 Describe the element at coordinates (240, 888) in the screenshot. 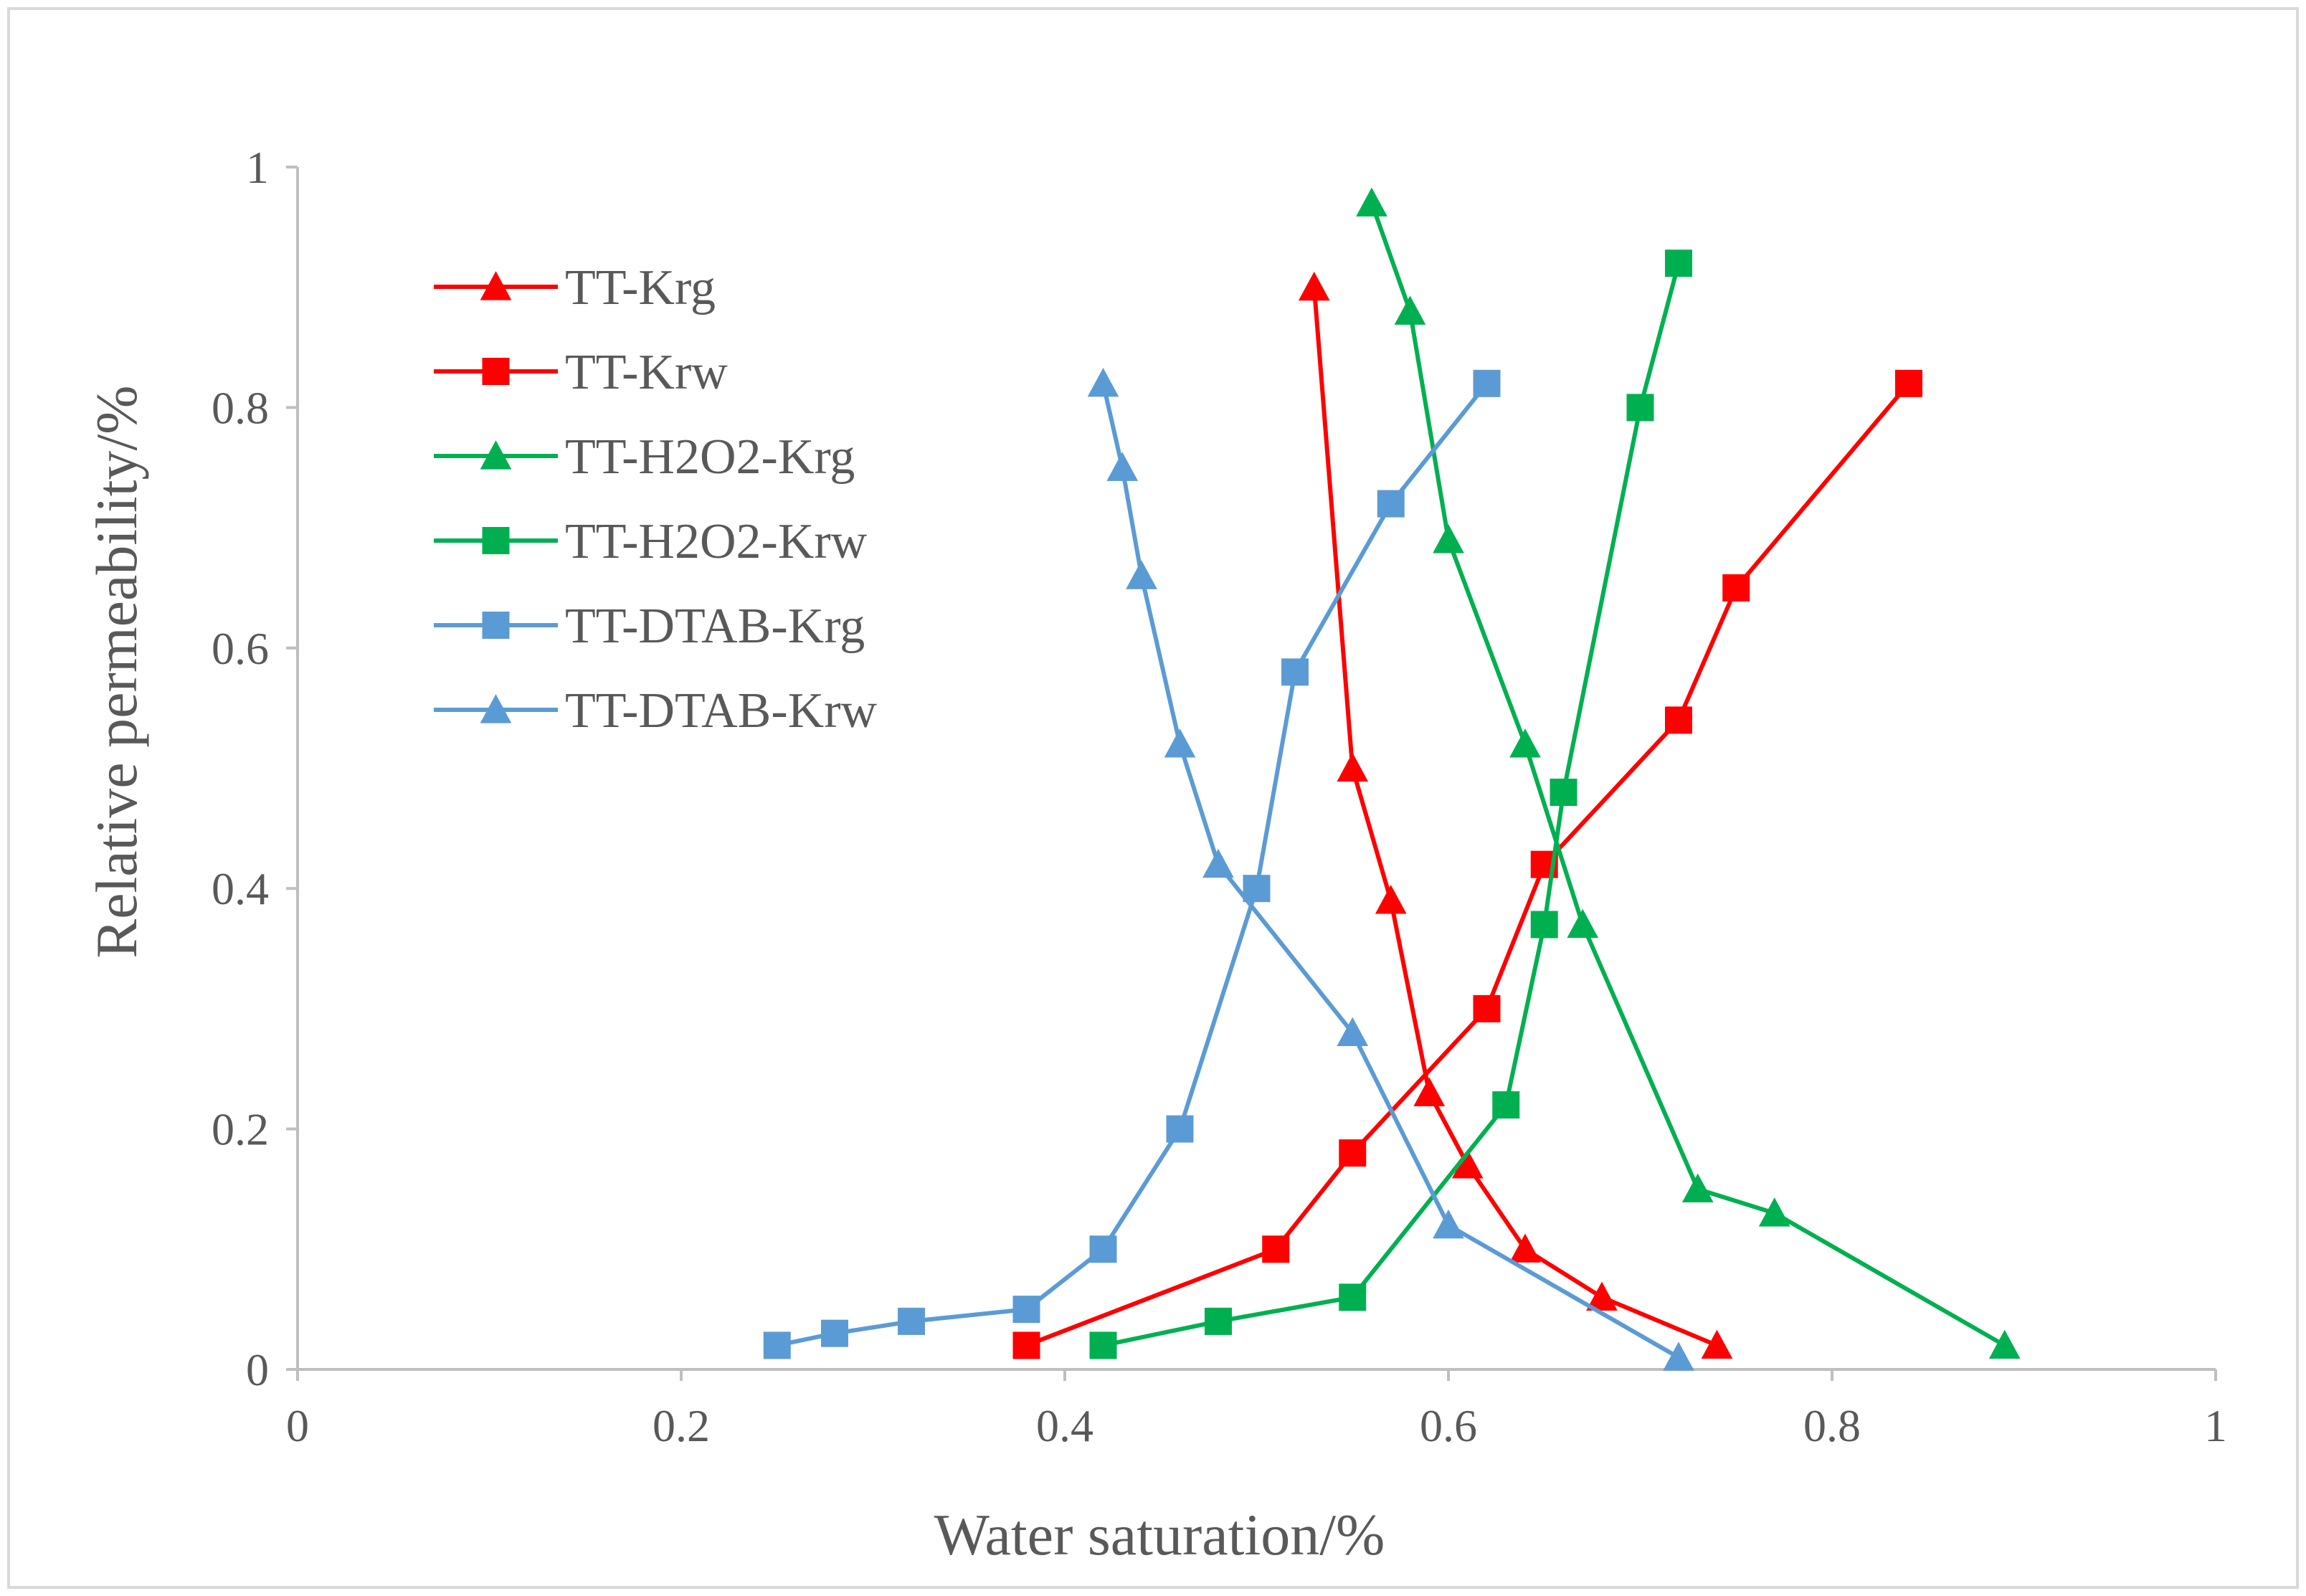

I see `y-tick-label: 0.4` at that location.